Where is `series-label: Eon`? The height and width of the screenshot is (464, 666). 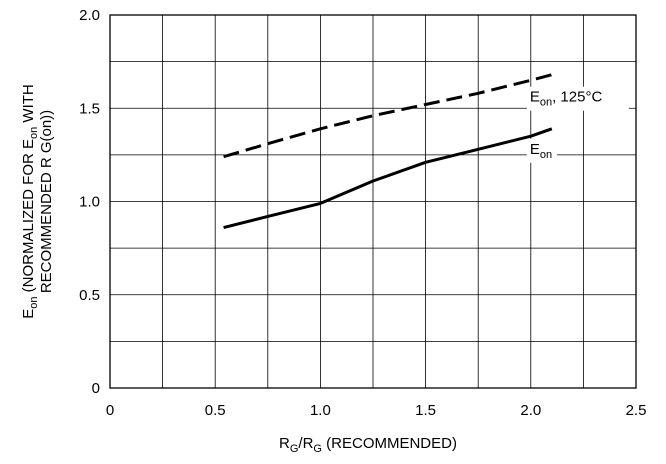
series-label: Eon is located at coordinates (541, 151).